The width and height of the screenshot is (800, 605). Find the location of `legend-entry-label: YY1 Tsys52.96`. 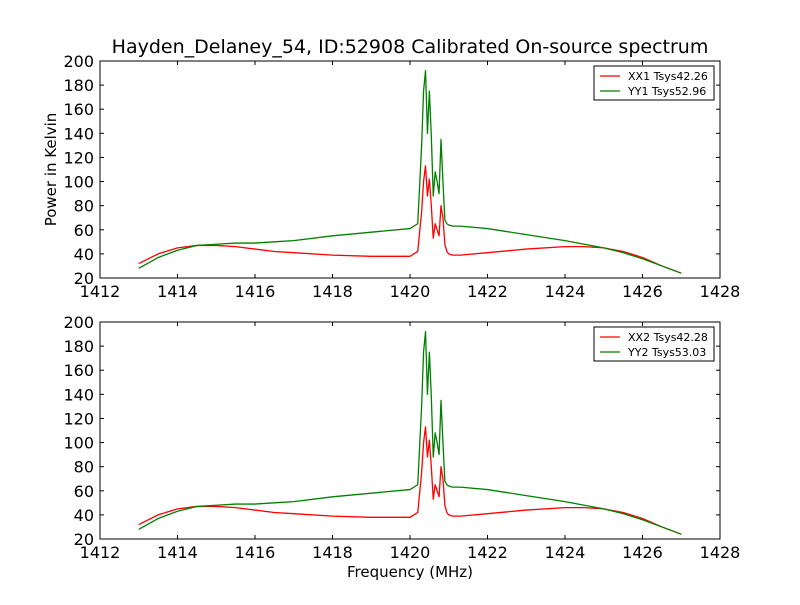

legend-entry-label: YY1 Tsys52.96 is located at coordinates (666, 91).